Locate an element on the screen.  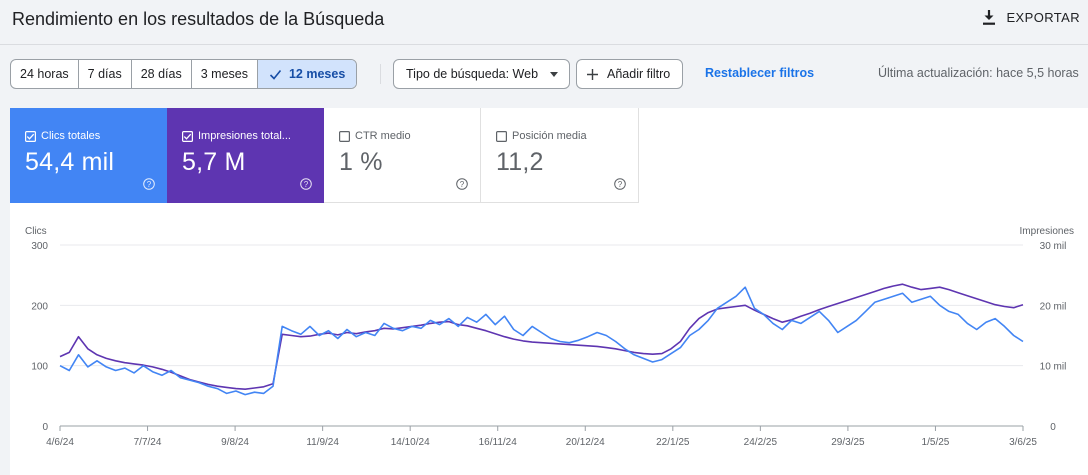
last-update-text: Última actualización: hace 5,5 horas is located at coordinates (978, 73).